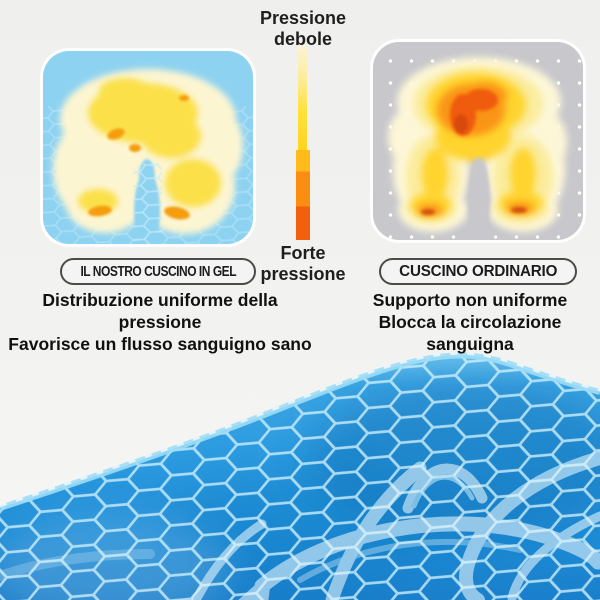 This screenshot has height=600, width=600. I want to click on gel-description-line2: Favorisce un flusso sanguigno sano, so click(160, 344).